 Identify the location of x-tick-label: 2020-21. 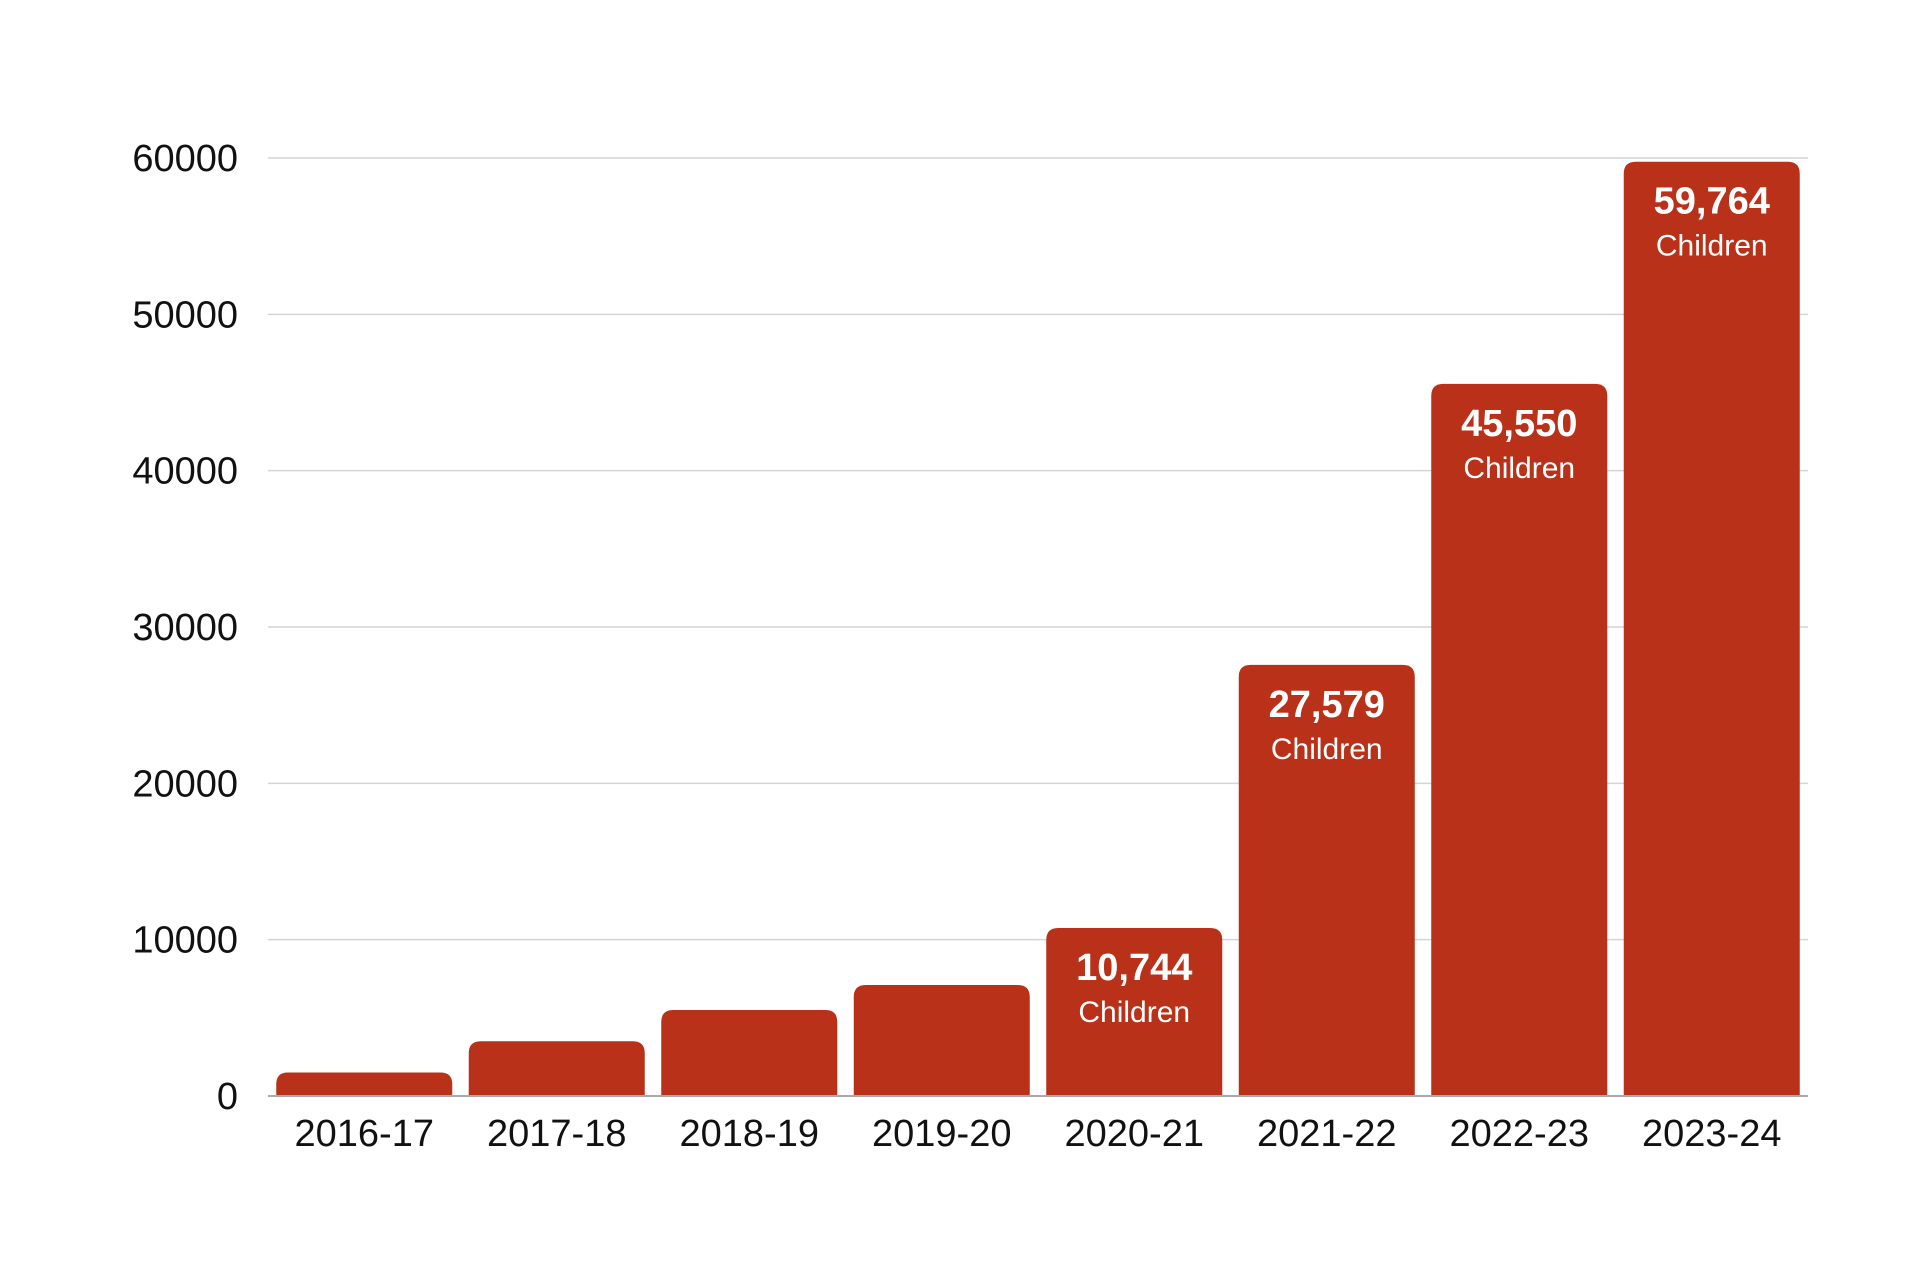
(1134, 1134).